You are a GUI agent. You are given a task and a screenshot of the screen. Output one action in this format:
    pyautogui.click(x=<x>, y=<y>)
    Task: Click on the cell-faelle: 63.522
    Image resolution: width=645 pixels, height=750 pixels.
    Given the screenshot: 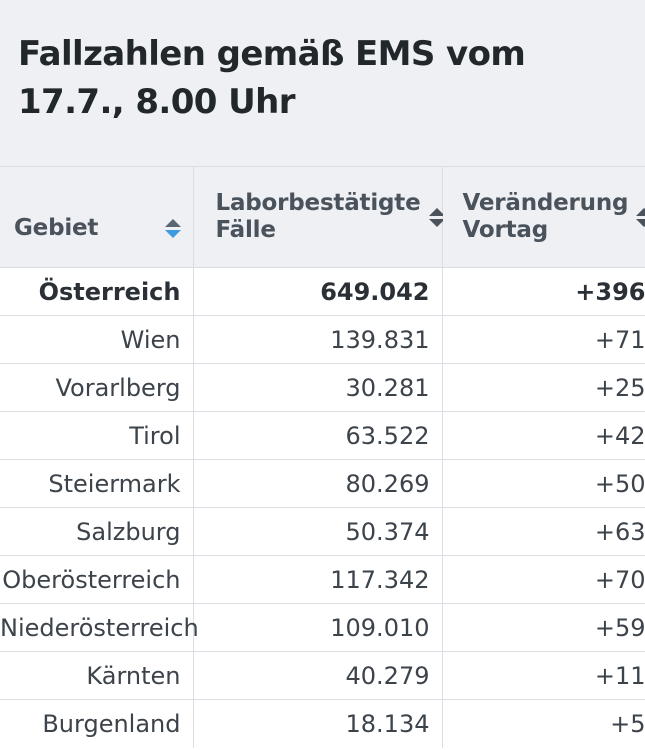 What is the action you would take?
    pyautogui.click(x=318, y=435)
    